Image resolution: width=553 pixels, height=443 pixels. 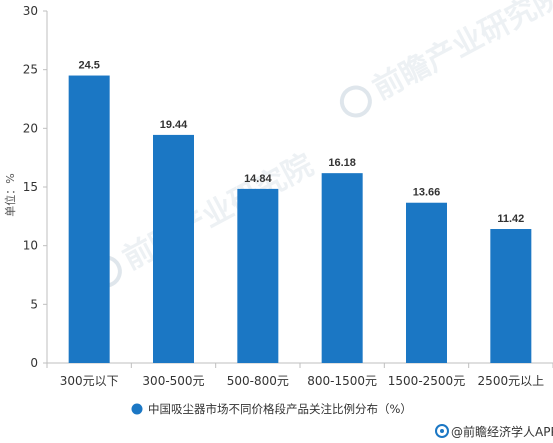 I want to click on x-tick-label: 2500元以上, so click(x=511, y=381).